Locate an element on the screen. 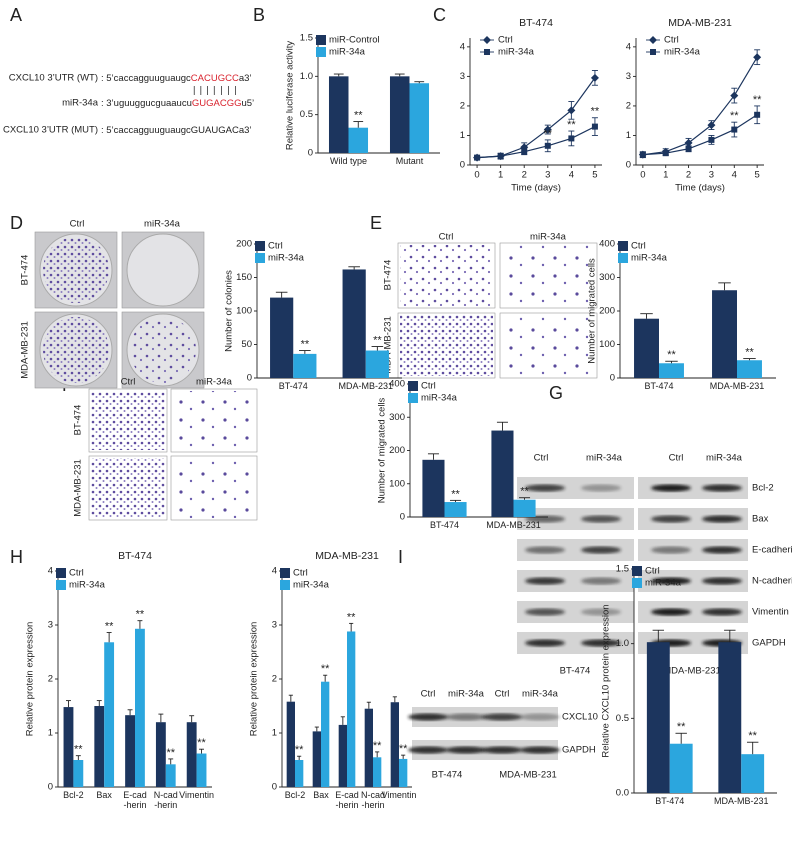 The image size is (792, 864). panel-letter: I is located at coordinates (400, 557).